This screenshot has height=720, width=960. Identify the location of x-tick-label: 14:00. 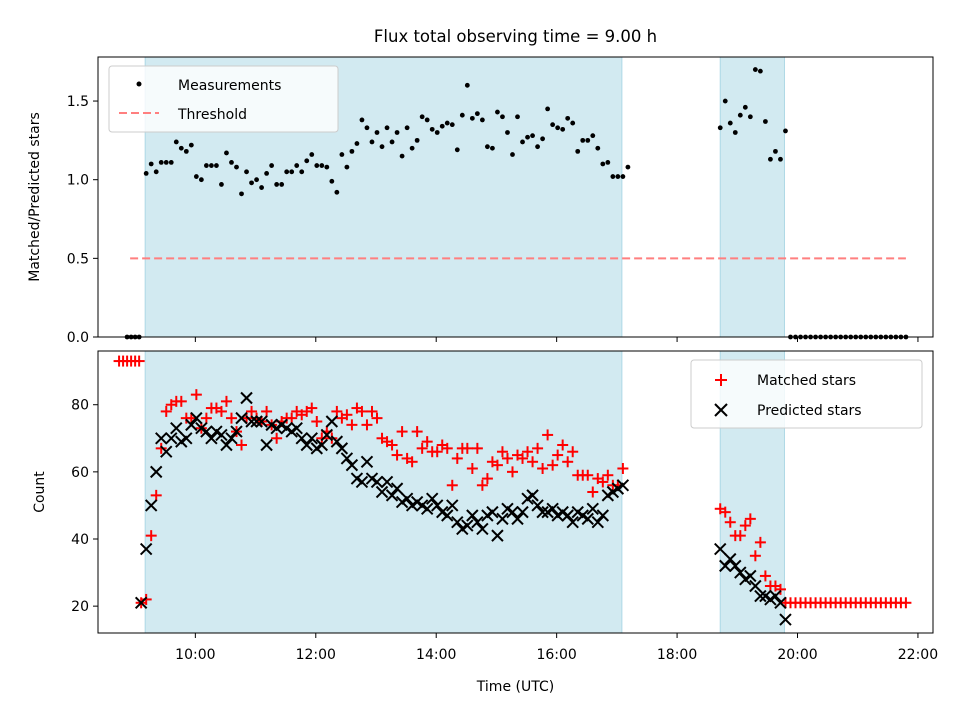
(436, 655).